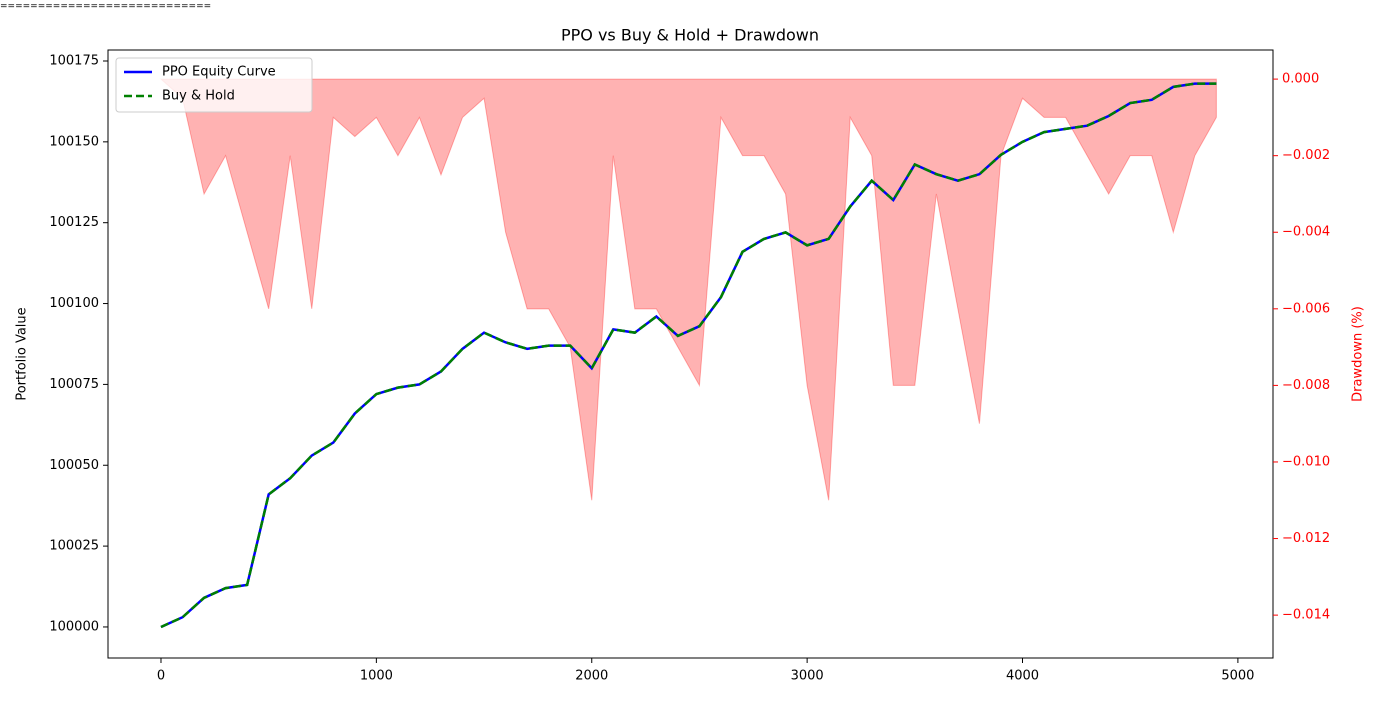  I want to click on legend-box, so click(214, 85).